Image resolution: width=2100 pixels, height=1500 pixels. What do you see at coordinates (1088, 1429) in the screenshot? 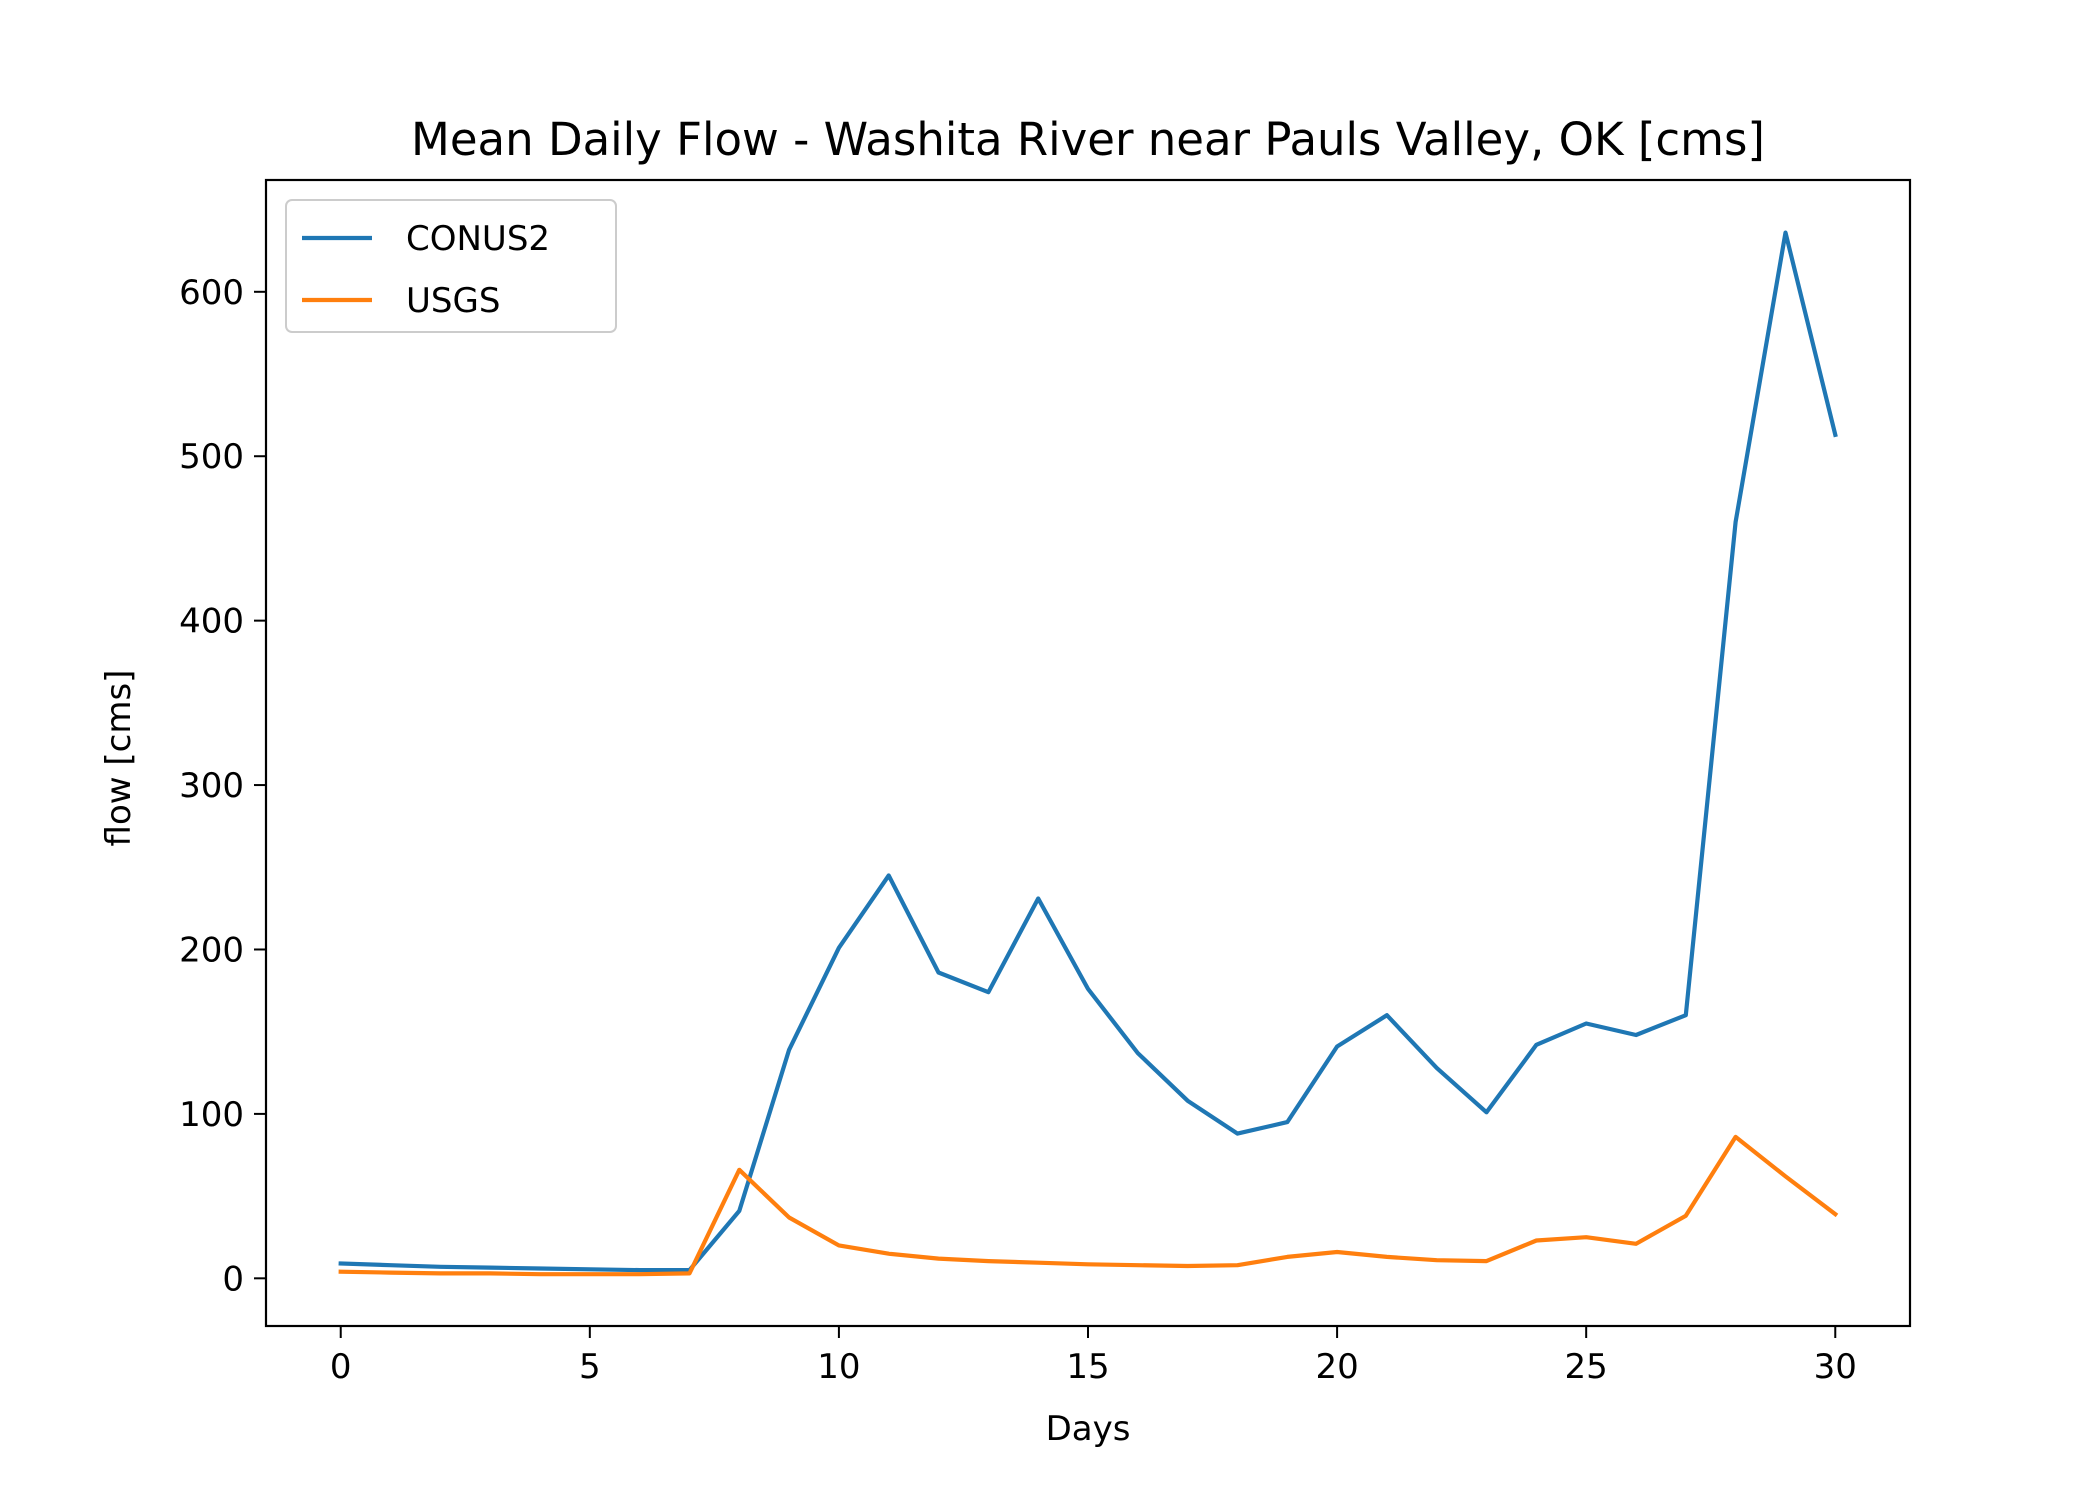
I see `x-axis-label: Days` at bounding box center [1088, 1429].